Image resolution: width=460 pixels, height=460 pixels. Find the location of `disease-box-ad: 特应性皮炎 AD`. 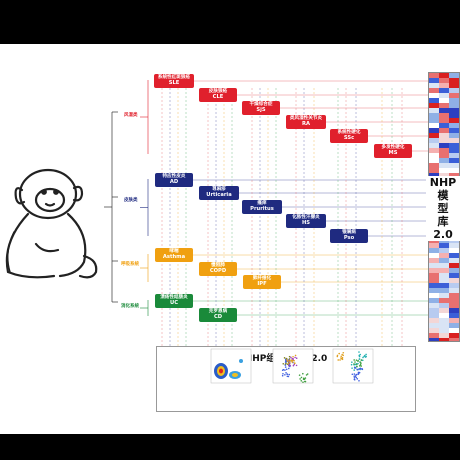

disease-box-ad: 特应性皮炎 AD is located at coordinates (174, 180).